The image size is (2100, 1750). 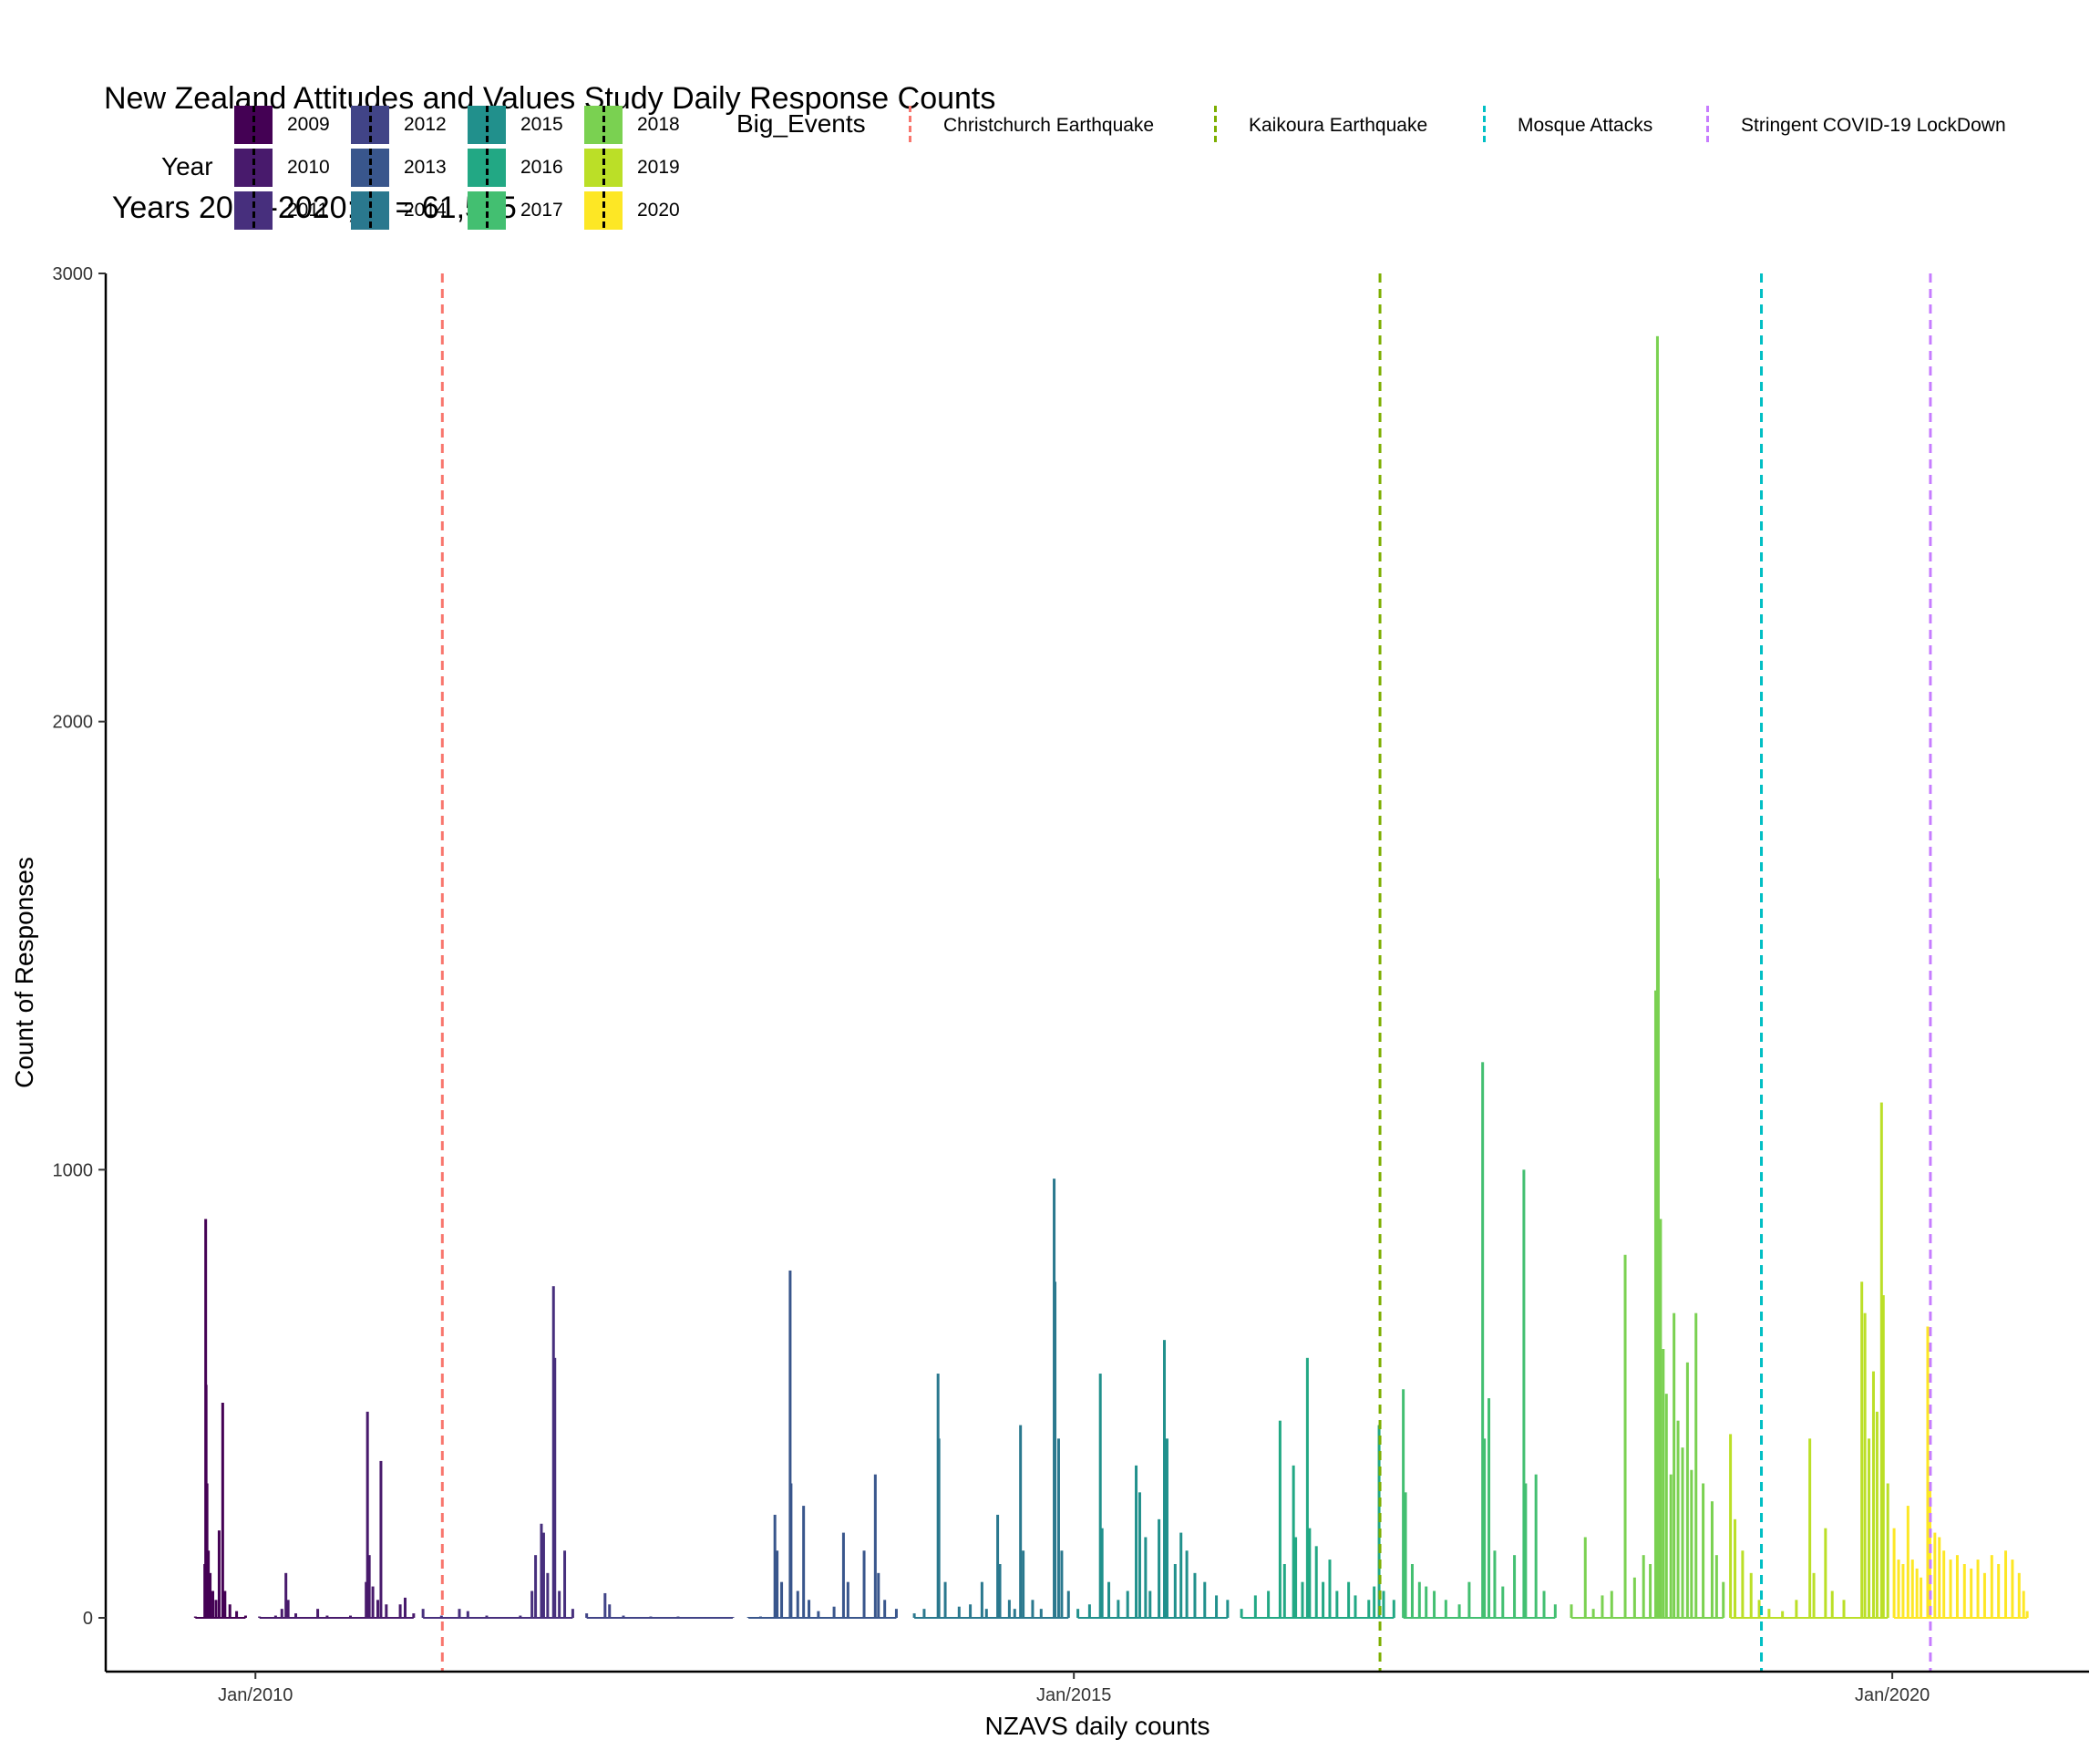 I want to click on legend-year-title: Year, so click(x=187, y=166).